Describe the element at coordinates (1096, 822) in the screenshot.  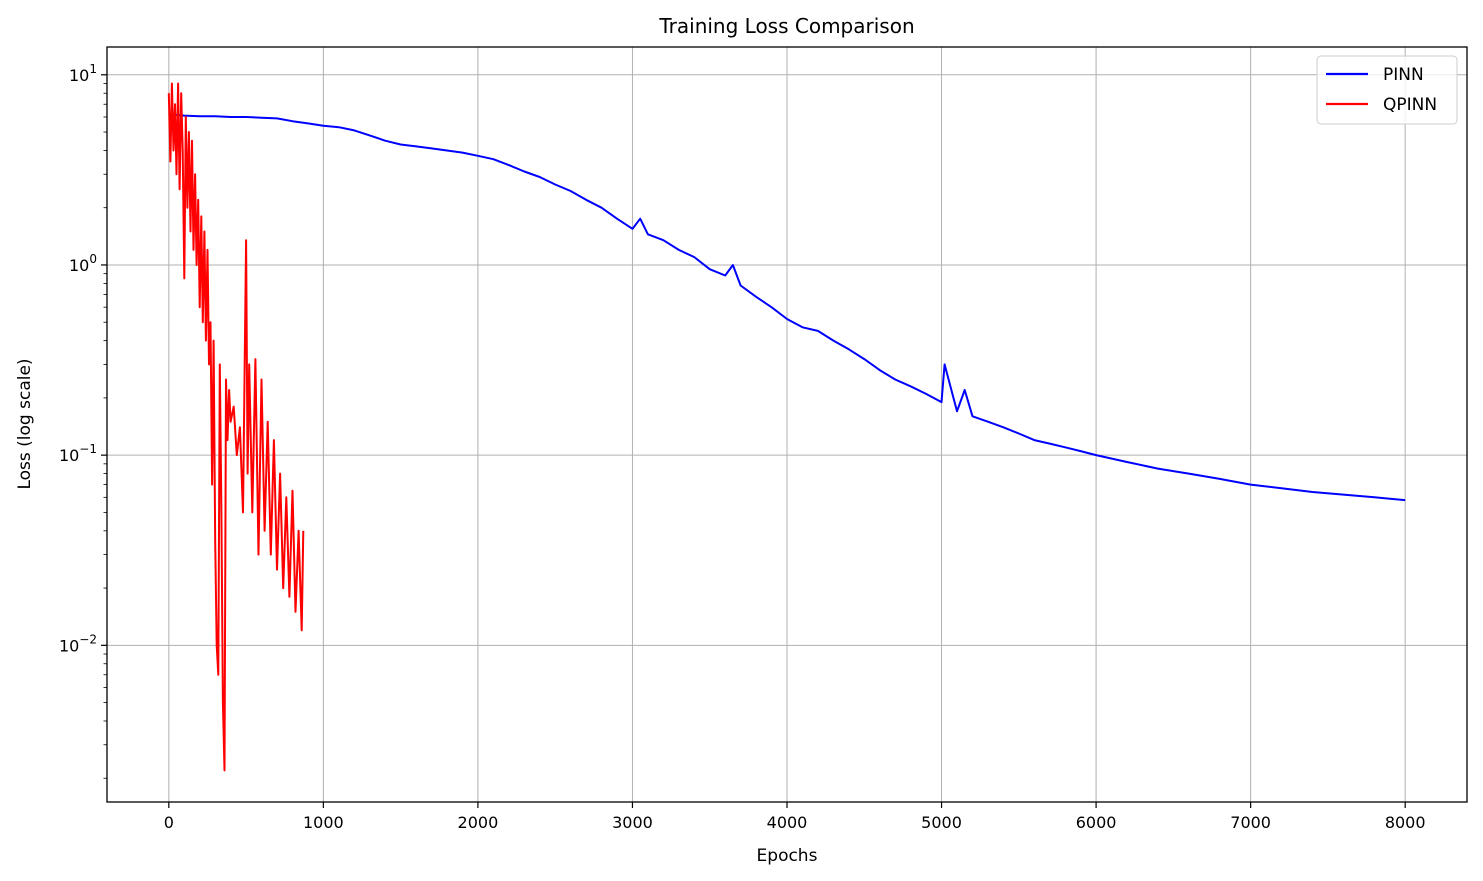
I see `x-tick-label: 6000` at that location.